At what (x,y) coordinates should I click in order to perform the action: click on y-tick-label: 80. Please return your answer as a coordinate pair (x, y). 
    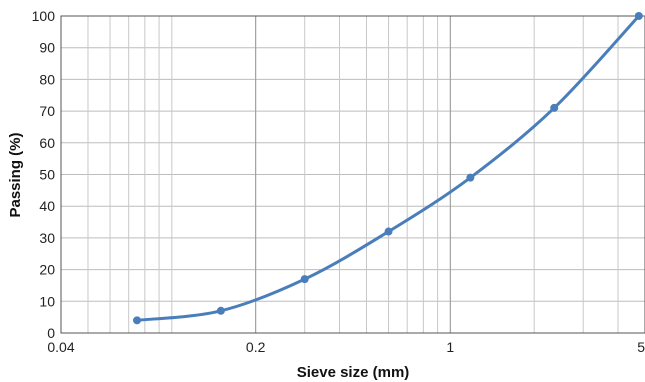
    Looking at the image, I should click on (47, 79).